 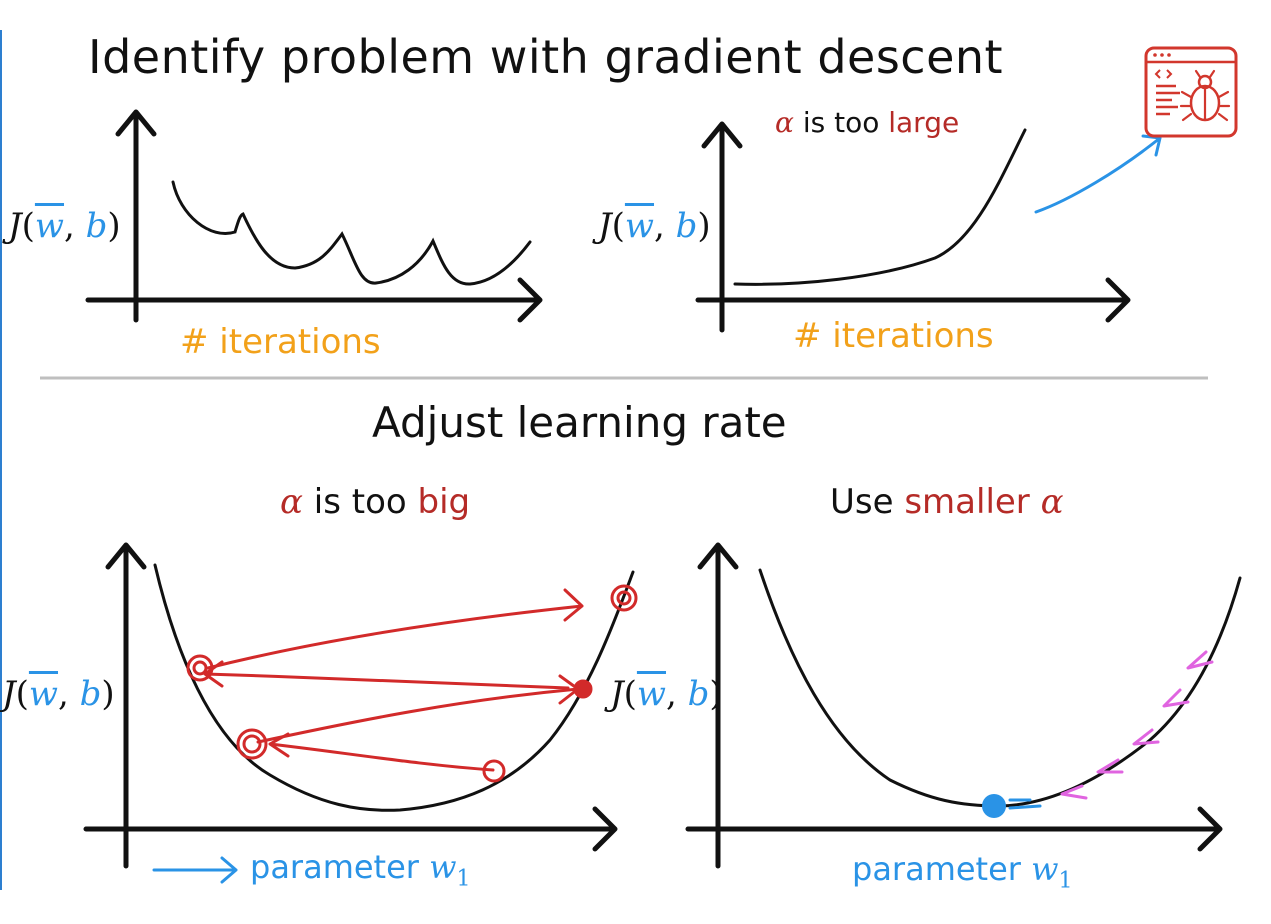 What do you see at coordinates (1137, 725) in the screenshot?
I see `converging-steps` at bounding box center [1137, 725].